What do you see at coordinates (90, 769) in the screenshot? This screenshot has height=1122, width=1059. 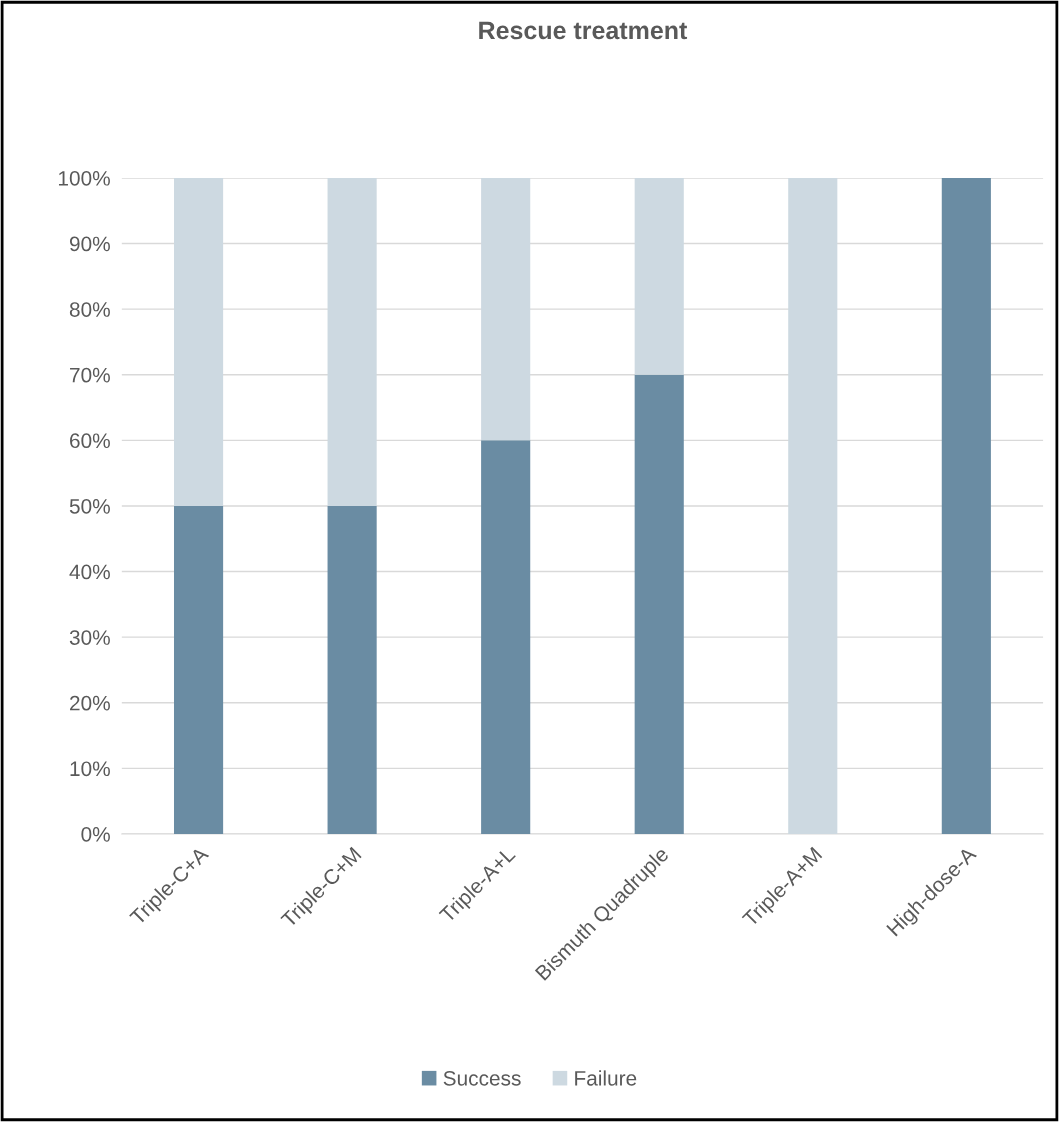 I see `y-tick-label: 10%` at bounding box center [90, 769].